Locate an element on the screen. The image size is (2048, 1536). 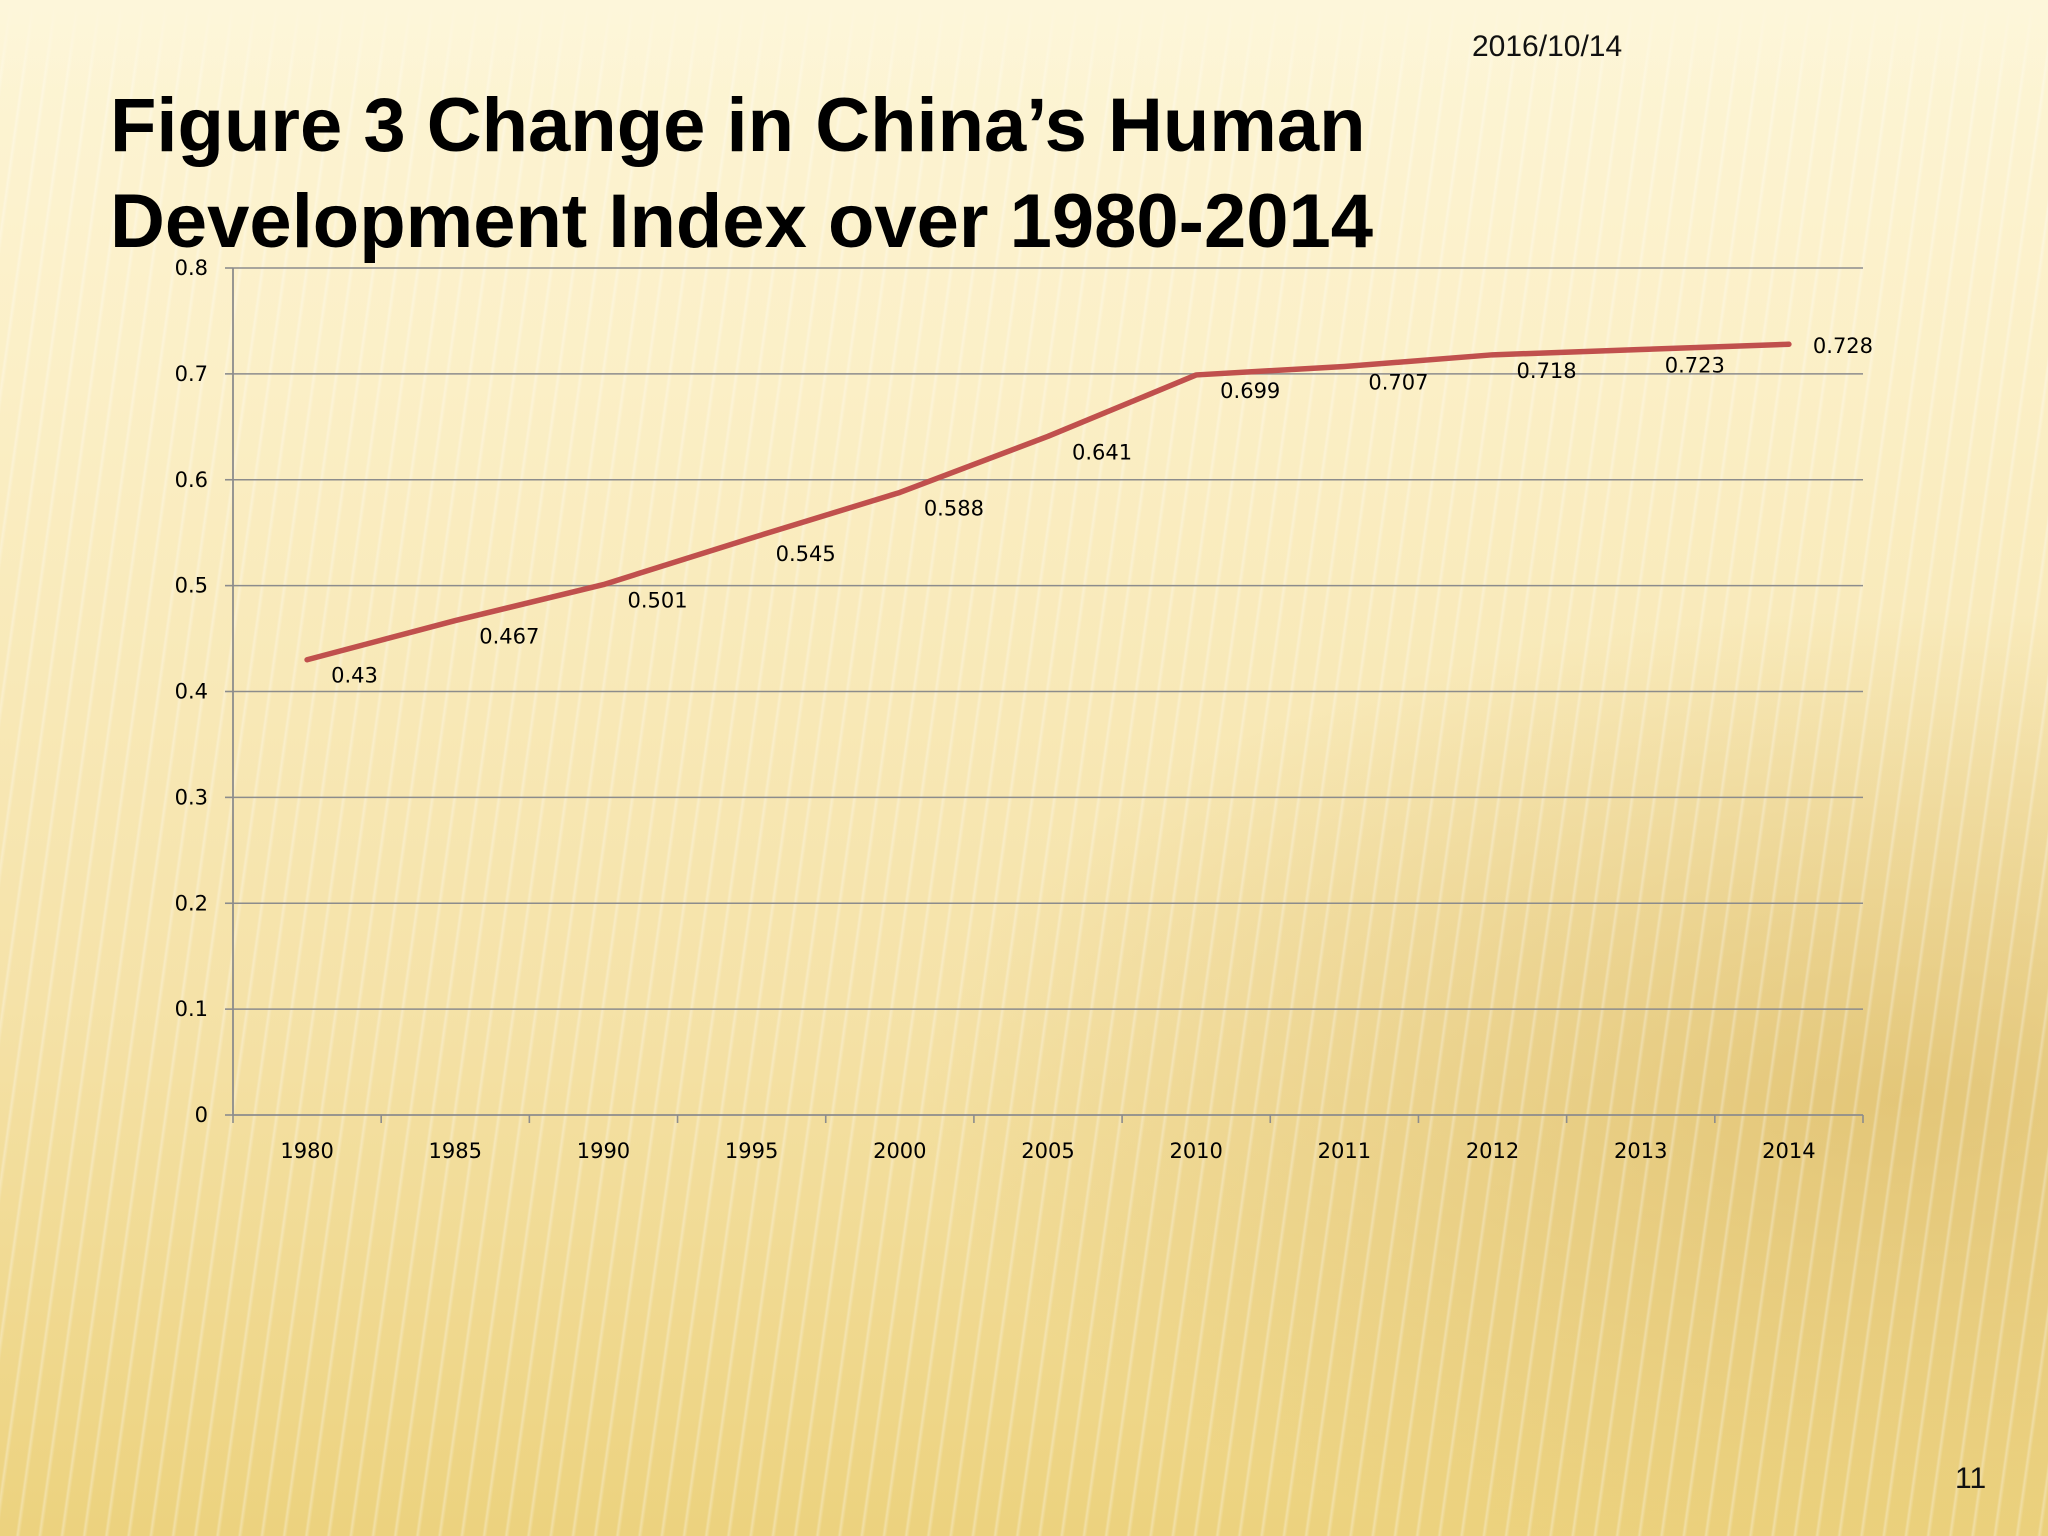
data-label: 0.501 is located at coordinates (657, 601).